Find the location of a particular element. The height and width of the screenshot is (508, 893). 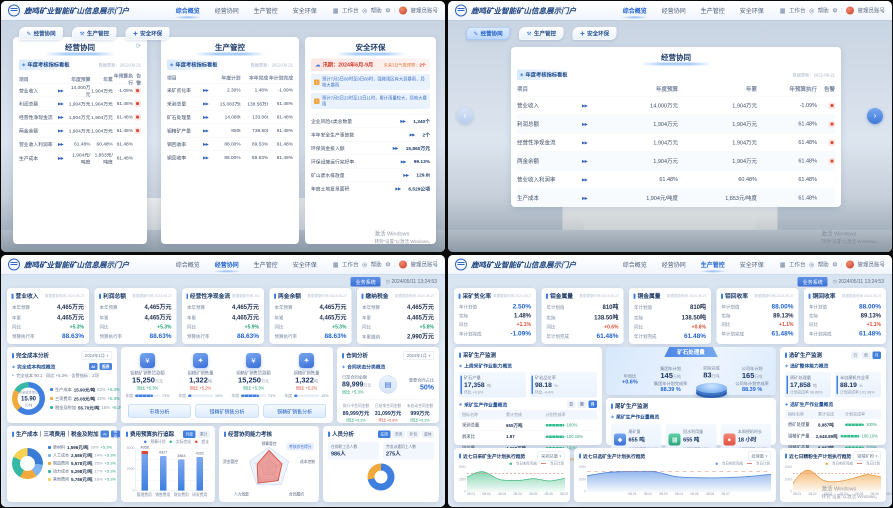

table-row: 原矿处理量 8,987吨 100% is located at coordinates (833, 425).